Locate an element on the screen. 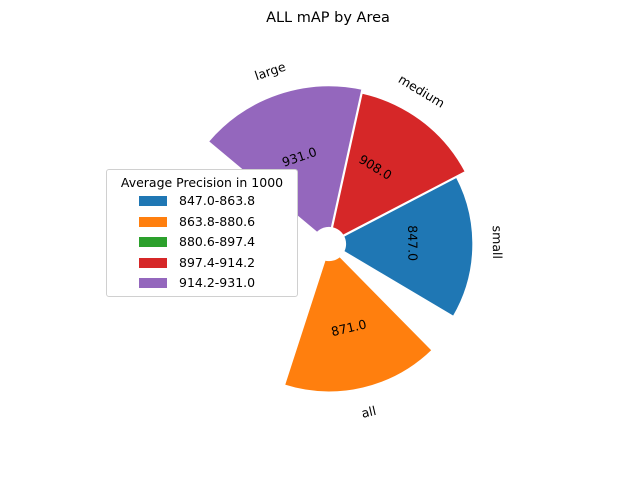  sector-all is located at coordinates (358, 324).